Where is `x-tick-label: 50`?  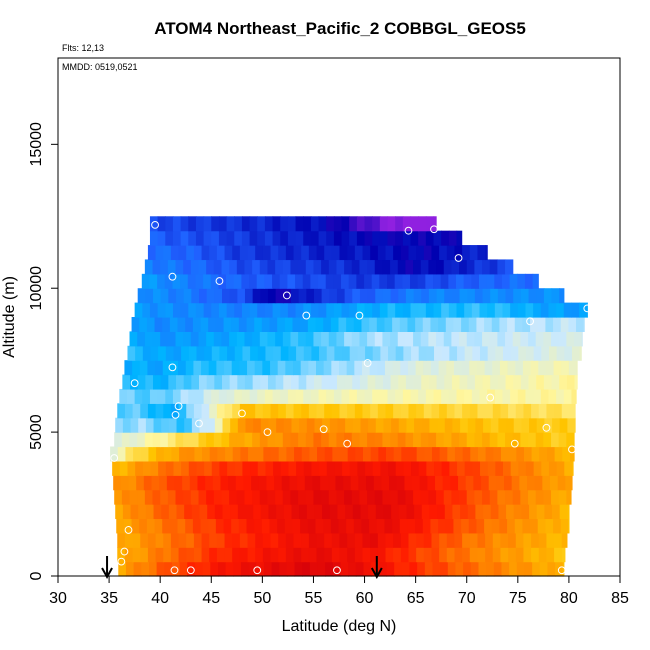
x-tick-label: 50 is located at coordinates (262, 598).